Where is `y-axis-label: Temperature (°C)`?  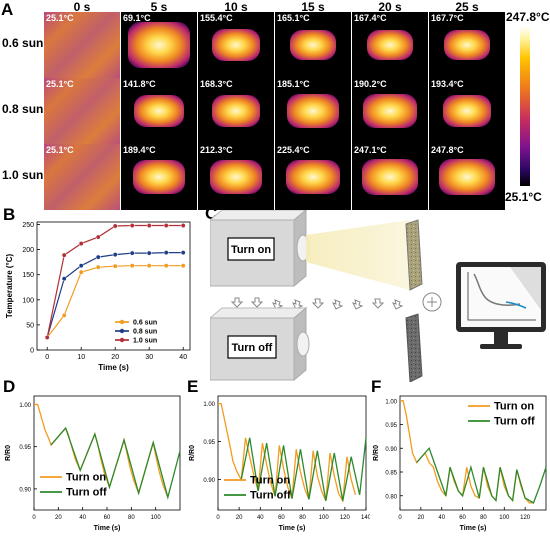
y-axis-label: Temperature (°C) is located at coordinates (9, 285).